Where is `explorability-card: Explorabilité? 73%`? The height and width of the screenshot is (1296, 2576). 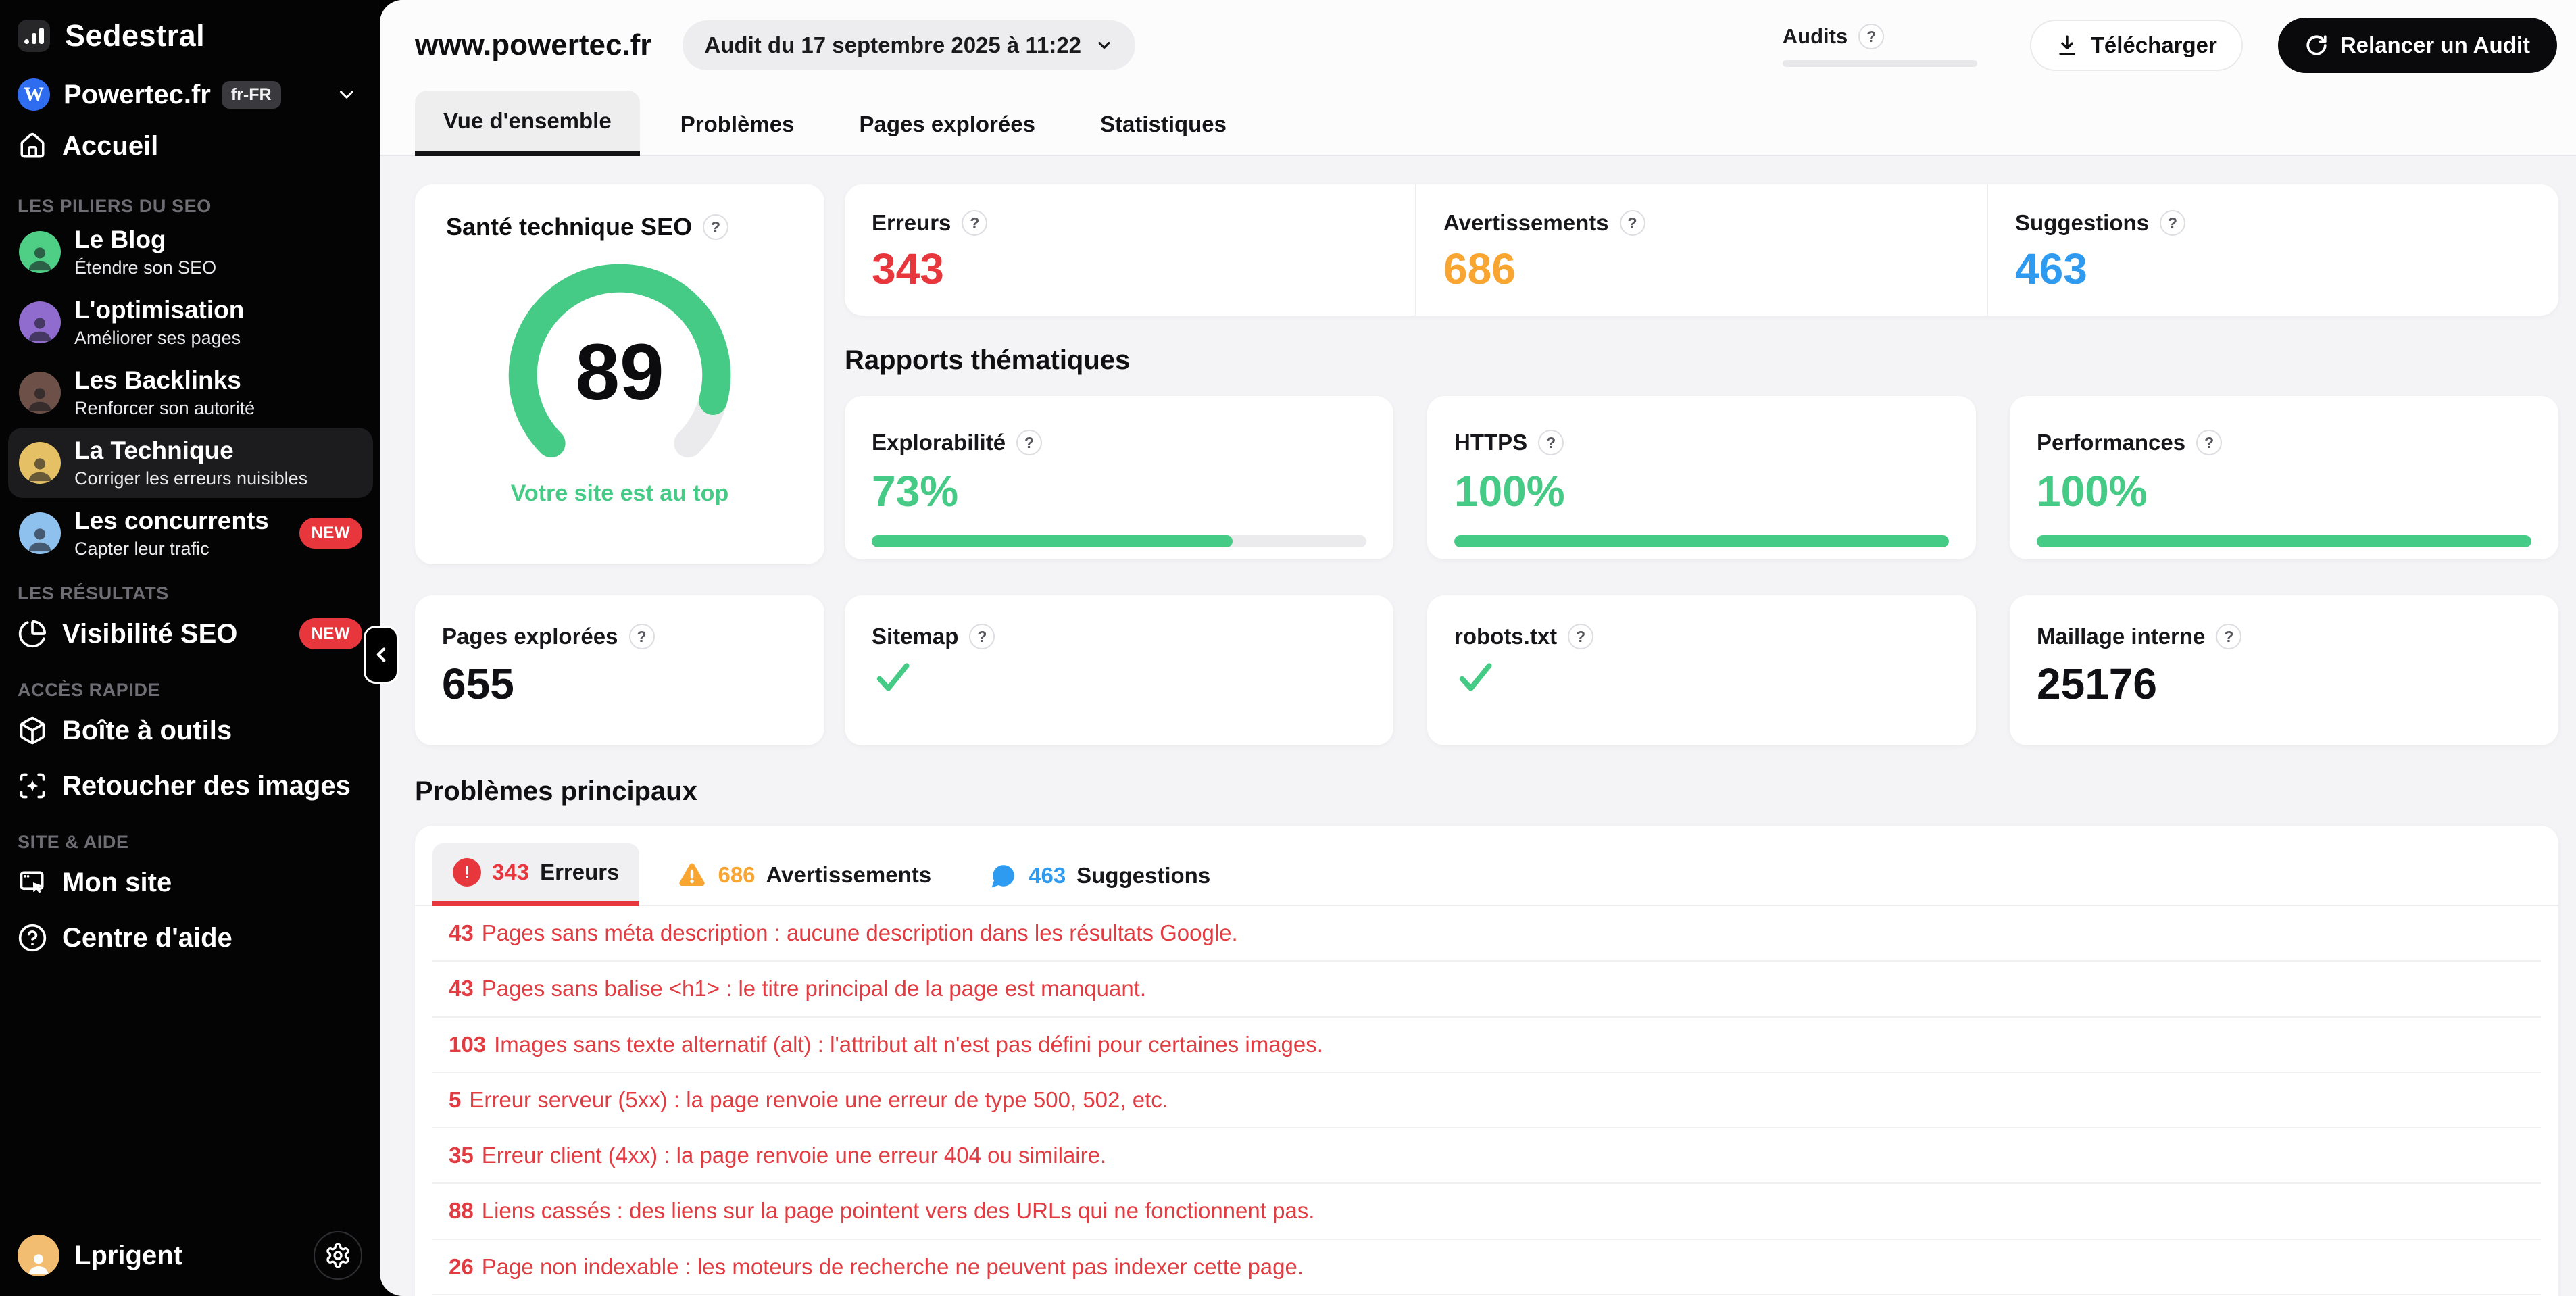
explorability-card: Explorabilité? 73% is located at coordinates (1119, 477).